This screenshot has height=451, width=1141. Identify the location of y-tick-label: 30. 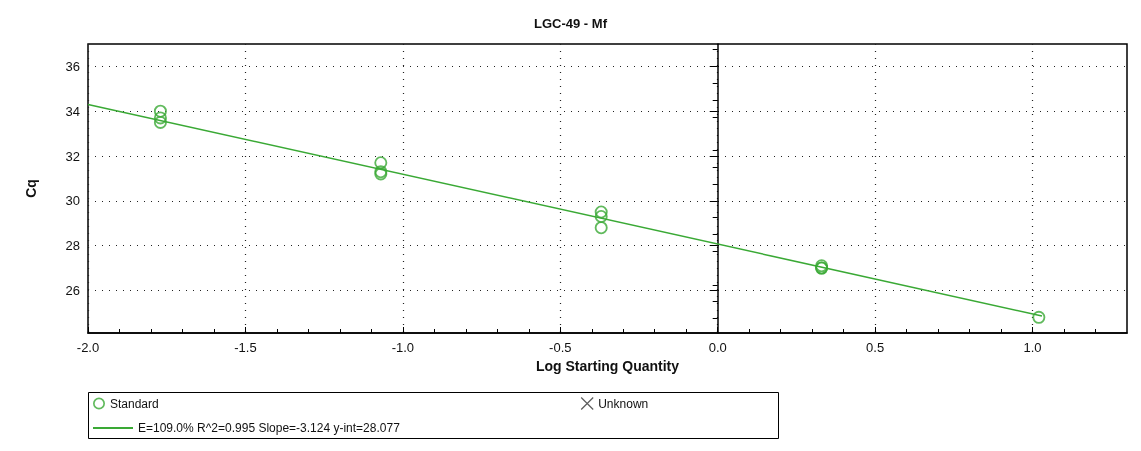
(72, 201).